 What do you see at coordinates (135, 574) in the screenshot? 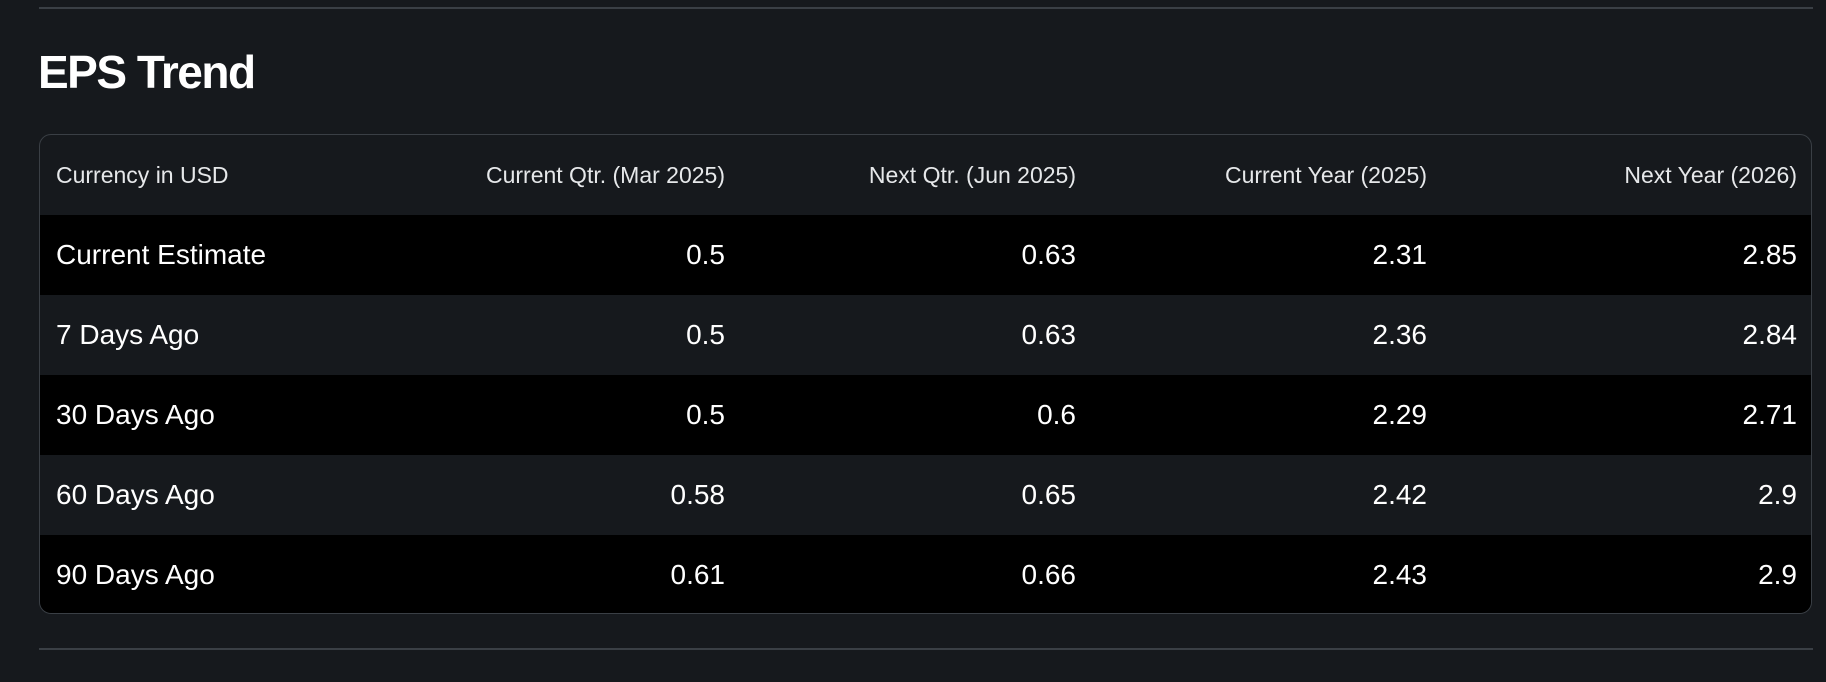
I see `row-label: 90 Days Ago` at bounding box center [135, 574].